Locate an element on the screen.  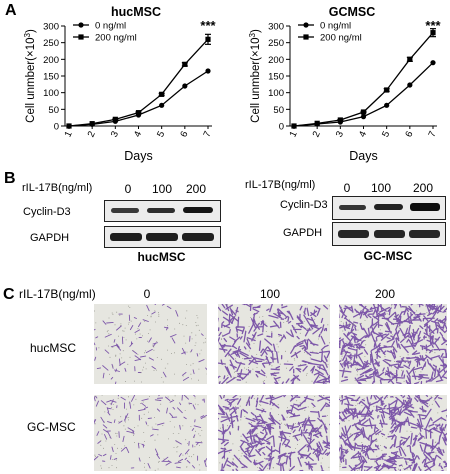
panel-label-c: C is located at coordinates (9, 294).